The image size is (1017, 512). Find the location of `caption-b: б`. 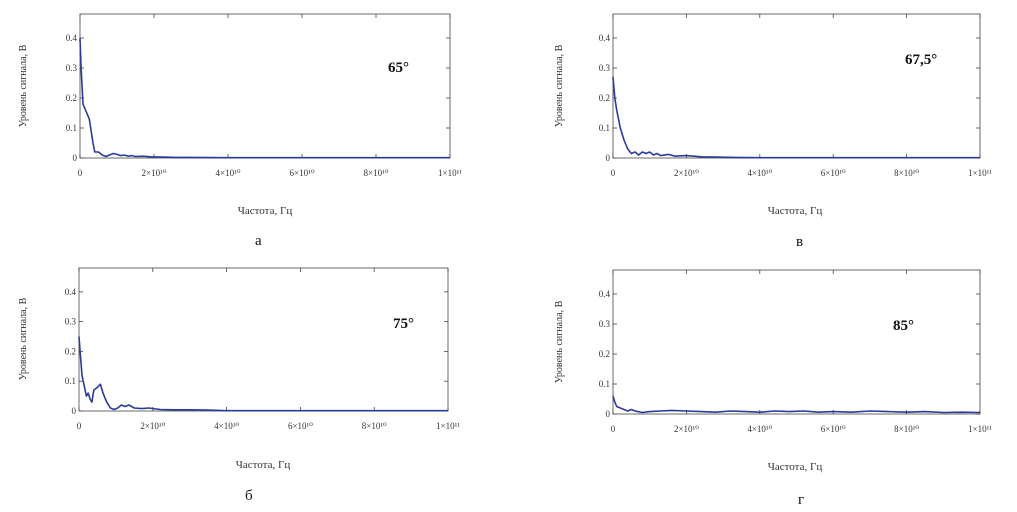

caption-b: б is located at coordinates (249, 496).